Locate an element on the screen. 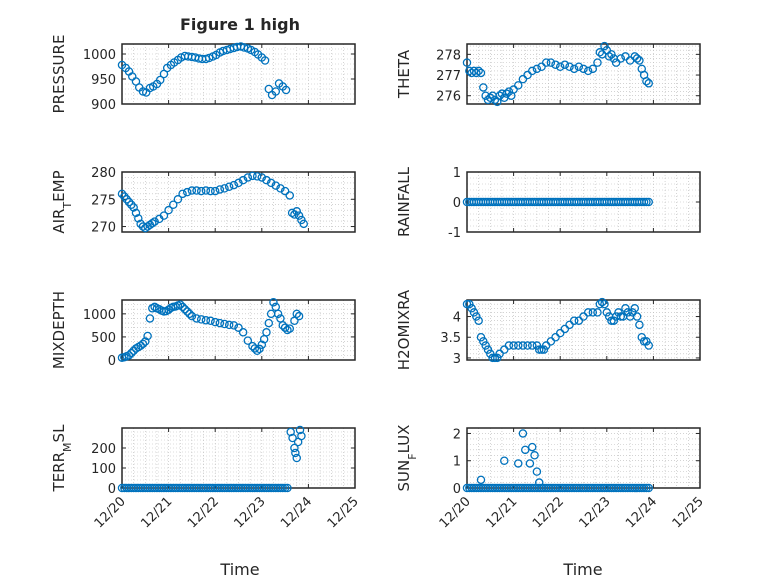 Image resolution: width=778 pixels, height=583 pixels. subplot-pressure: 900 950 1000 PRESSURE is located at coordinates (203, 74).